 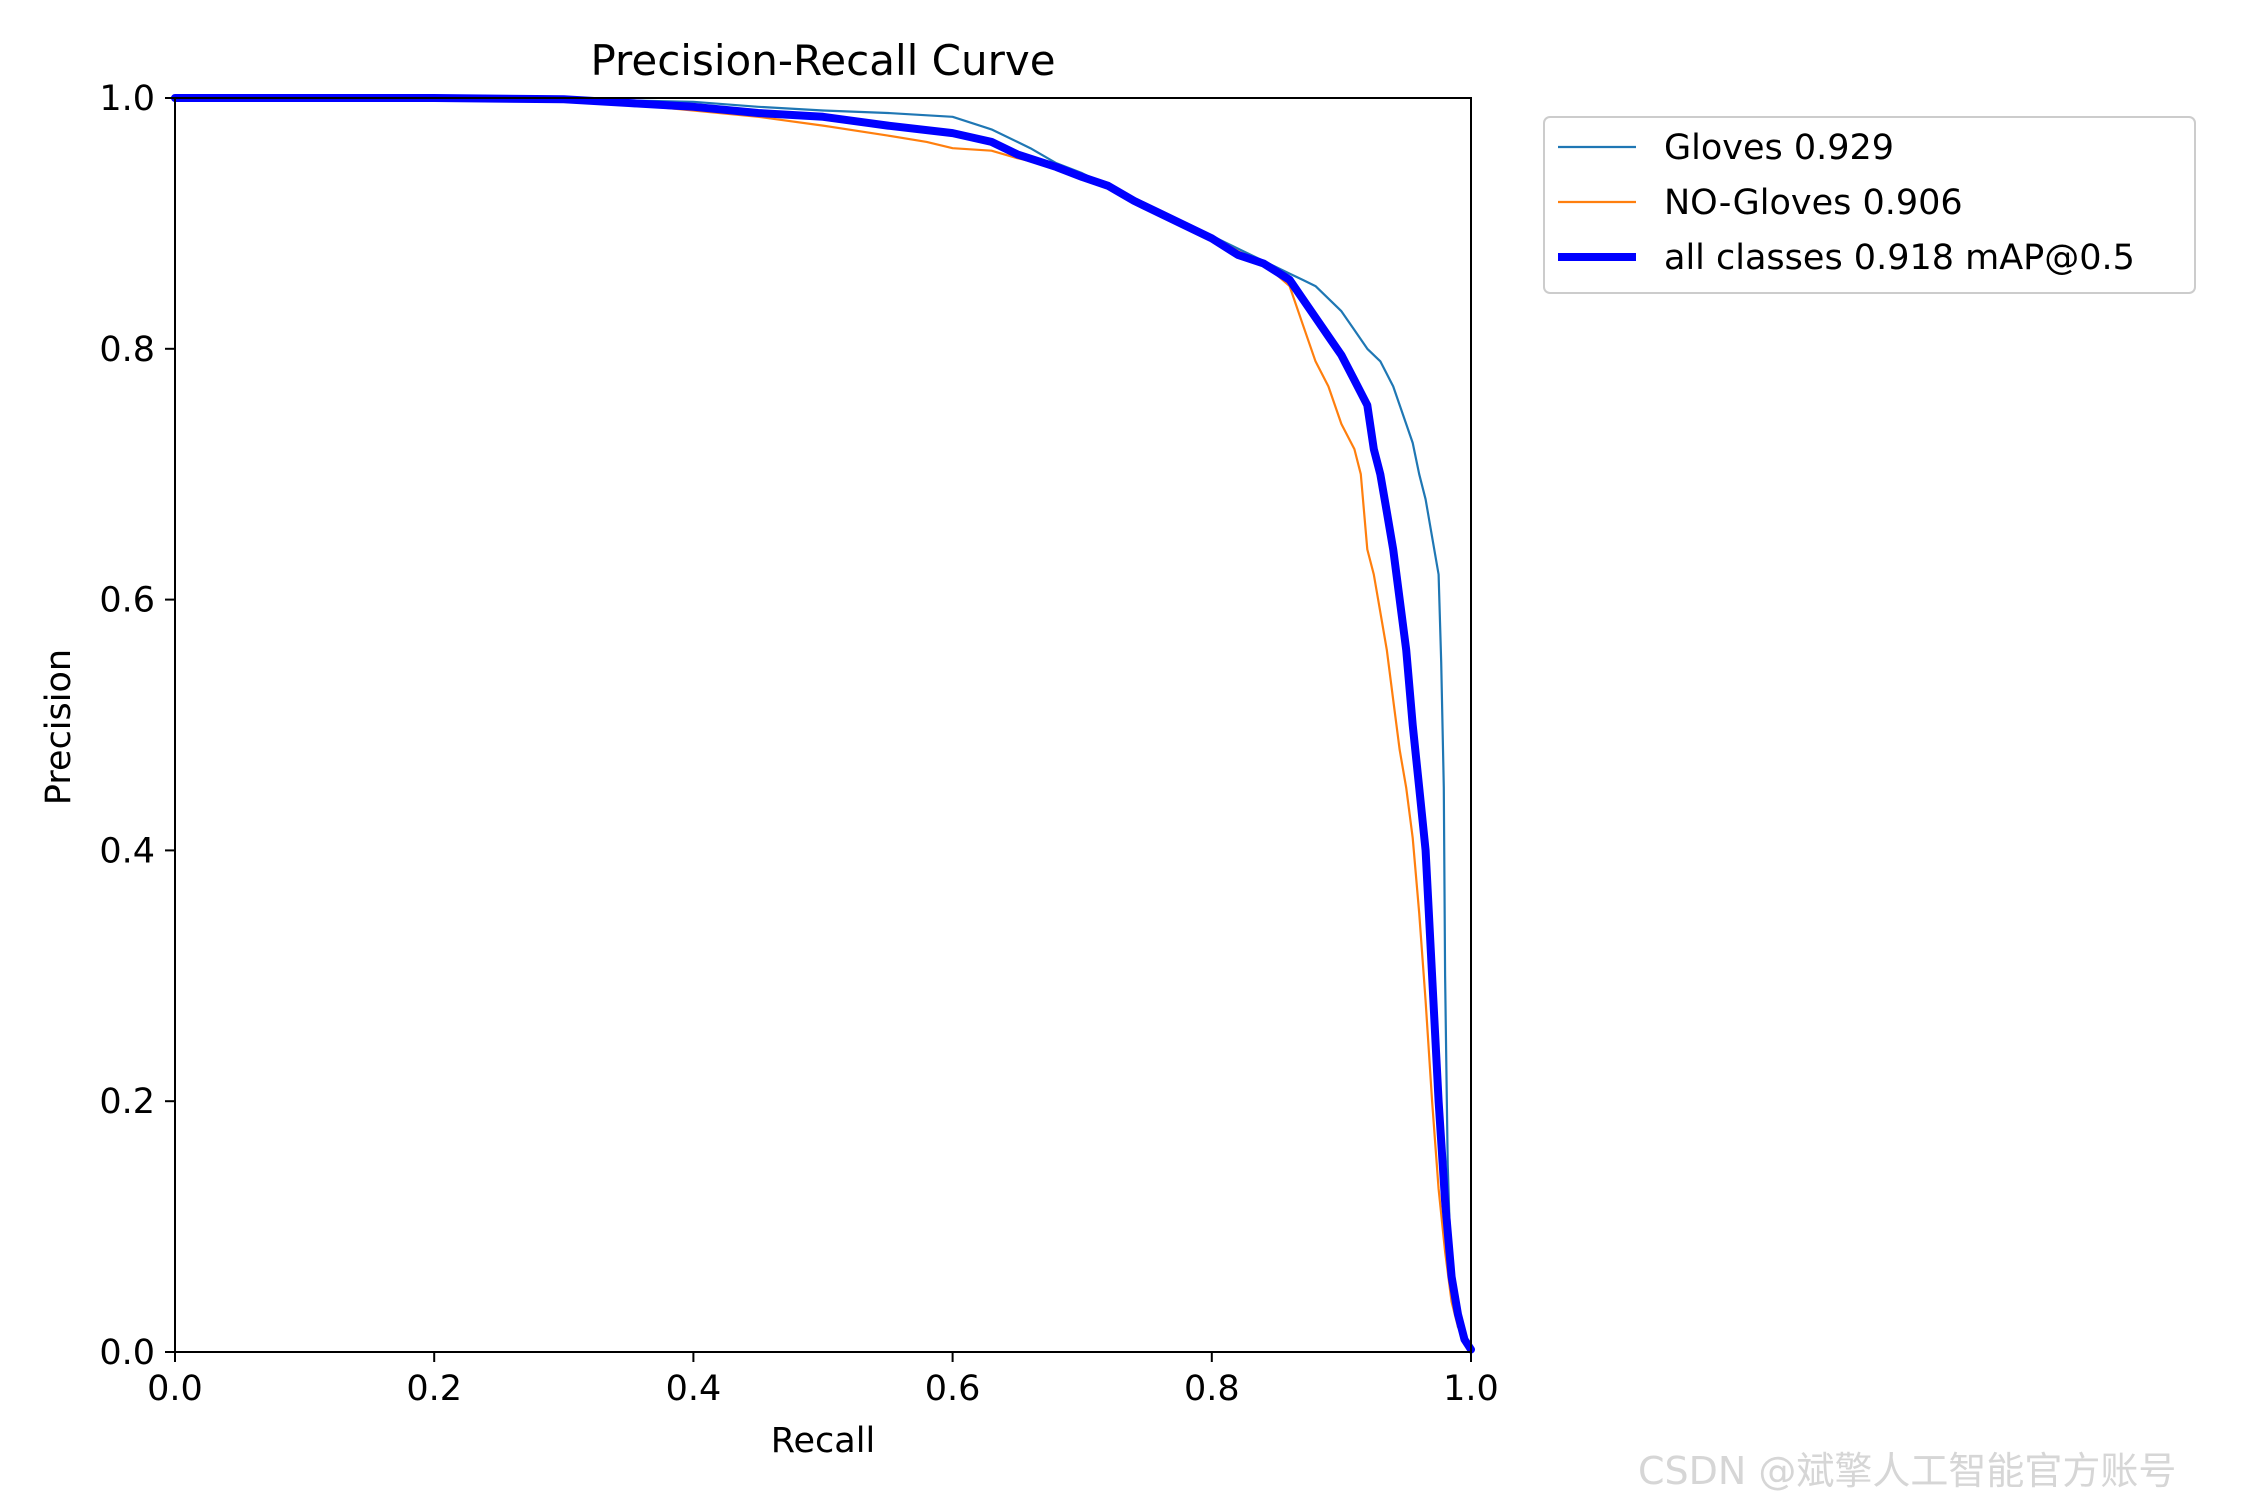 I want to click on x-tick-label: 1.0, so click(x=1471, y=1389).